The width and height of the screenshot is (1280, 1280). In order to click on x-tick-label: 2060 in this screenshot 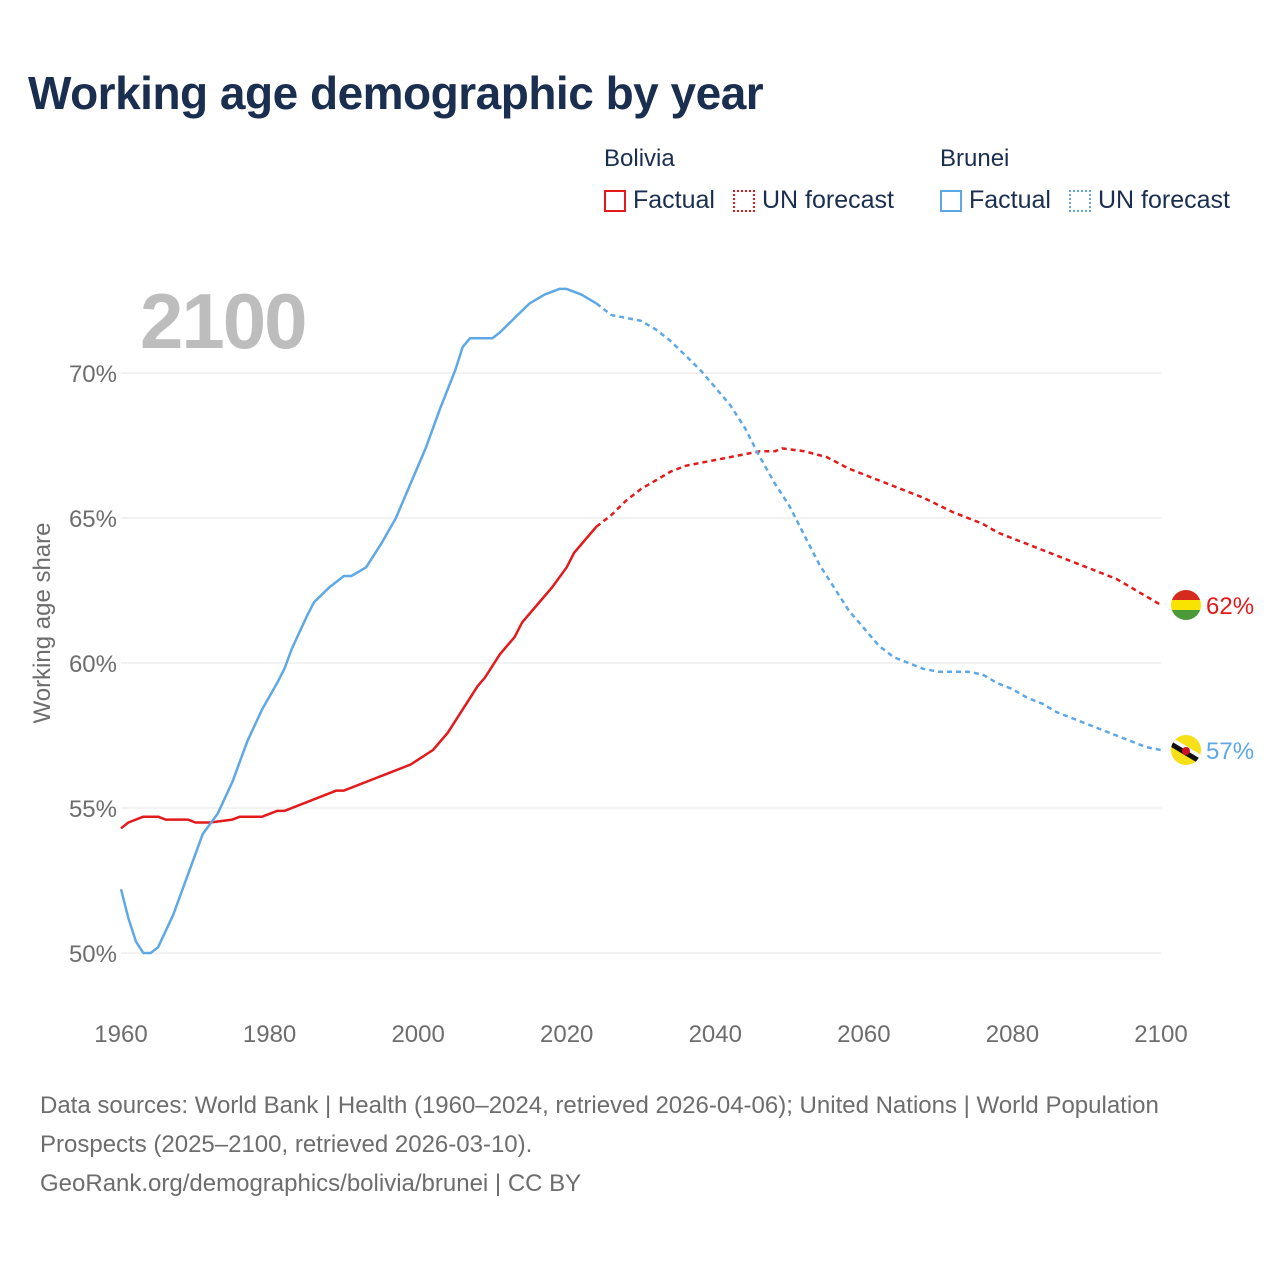, I will do `click(863, 1034)`.